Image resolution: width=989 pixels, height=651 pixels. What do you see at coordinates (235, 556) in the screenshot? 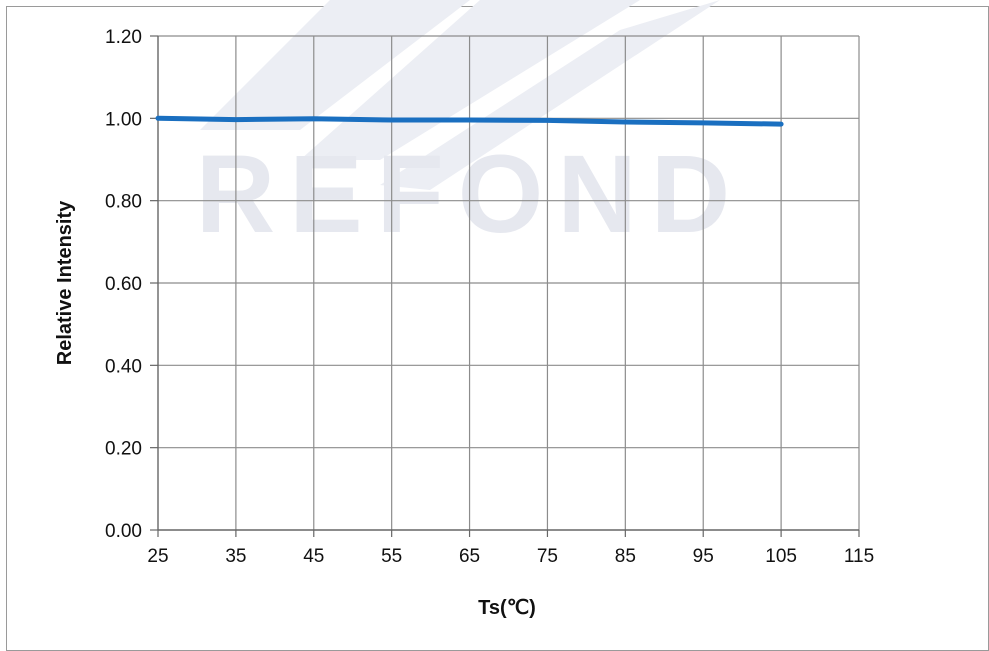
I see `x-tick-label: 35` at bounding box center [235, 556].